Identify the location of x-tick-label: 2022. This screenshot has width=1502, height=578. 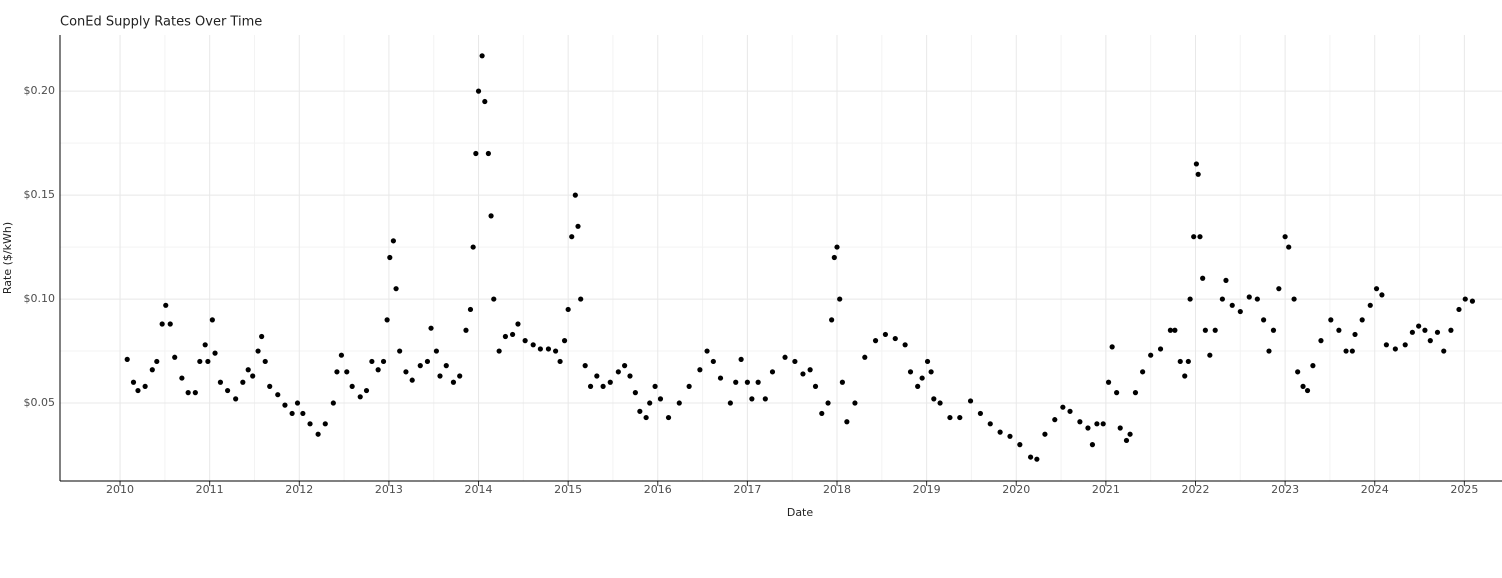
(1195, 489).